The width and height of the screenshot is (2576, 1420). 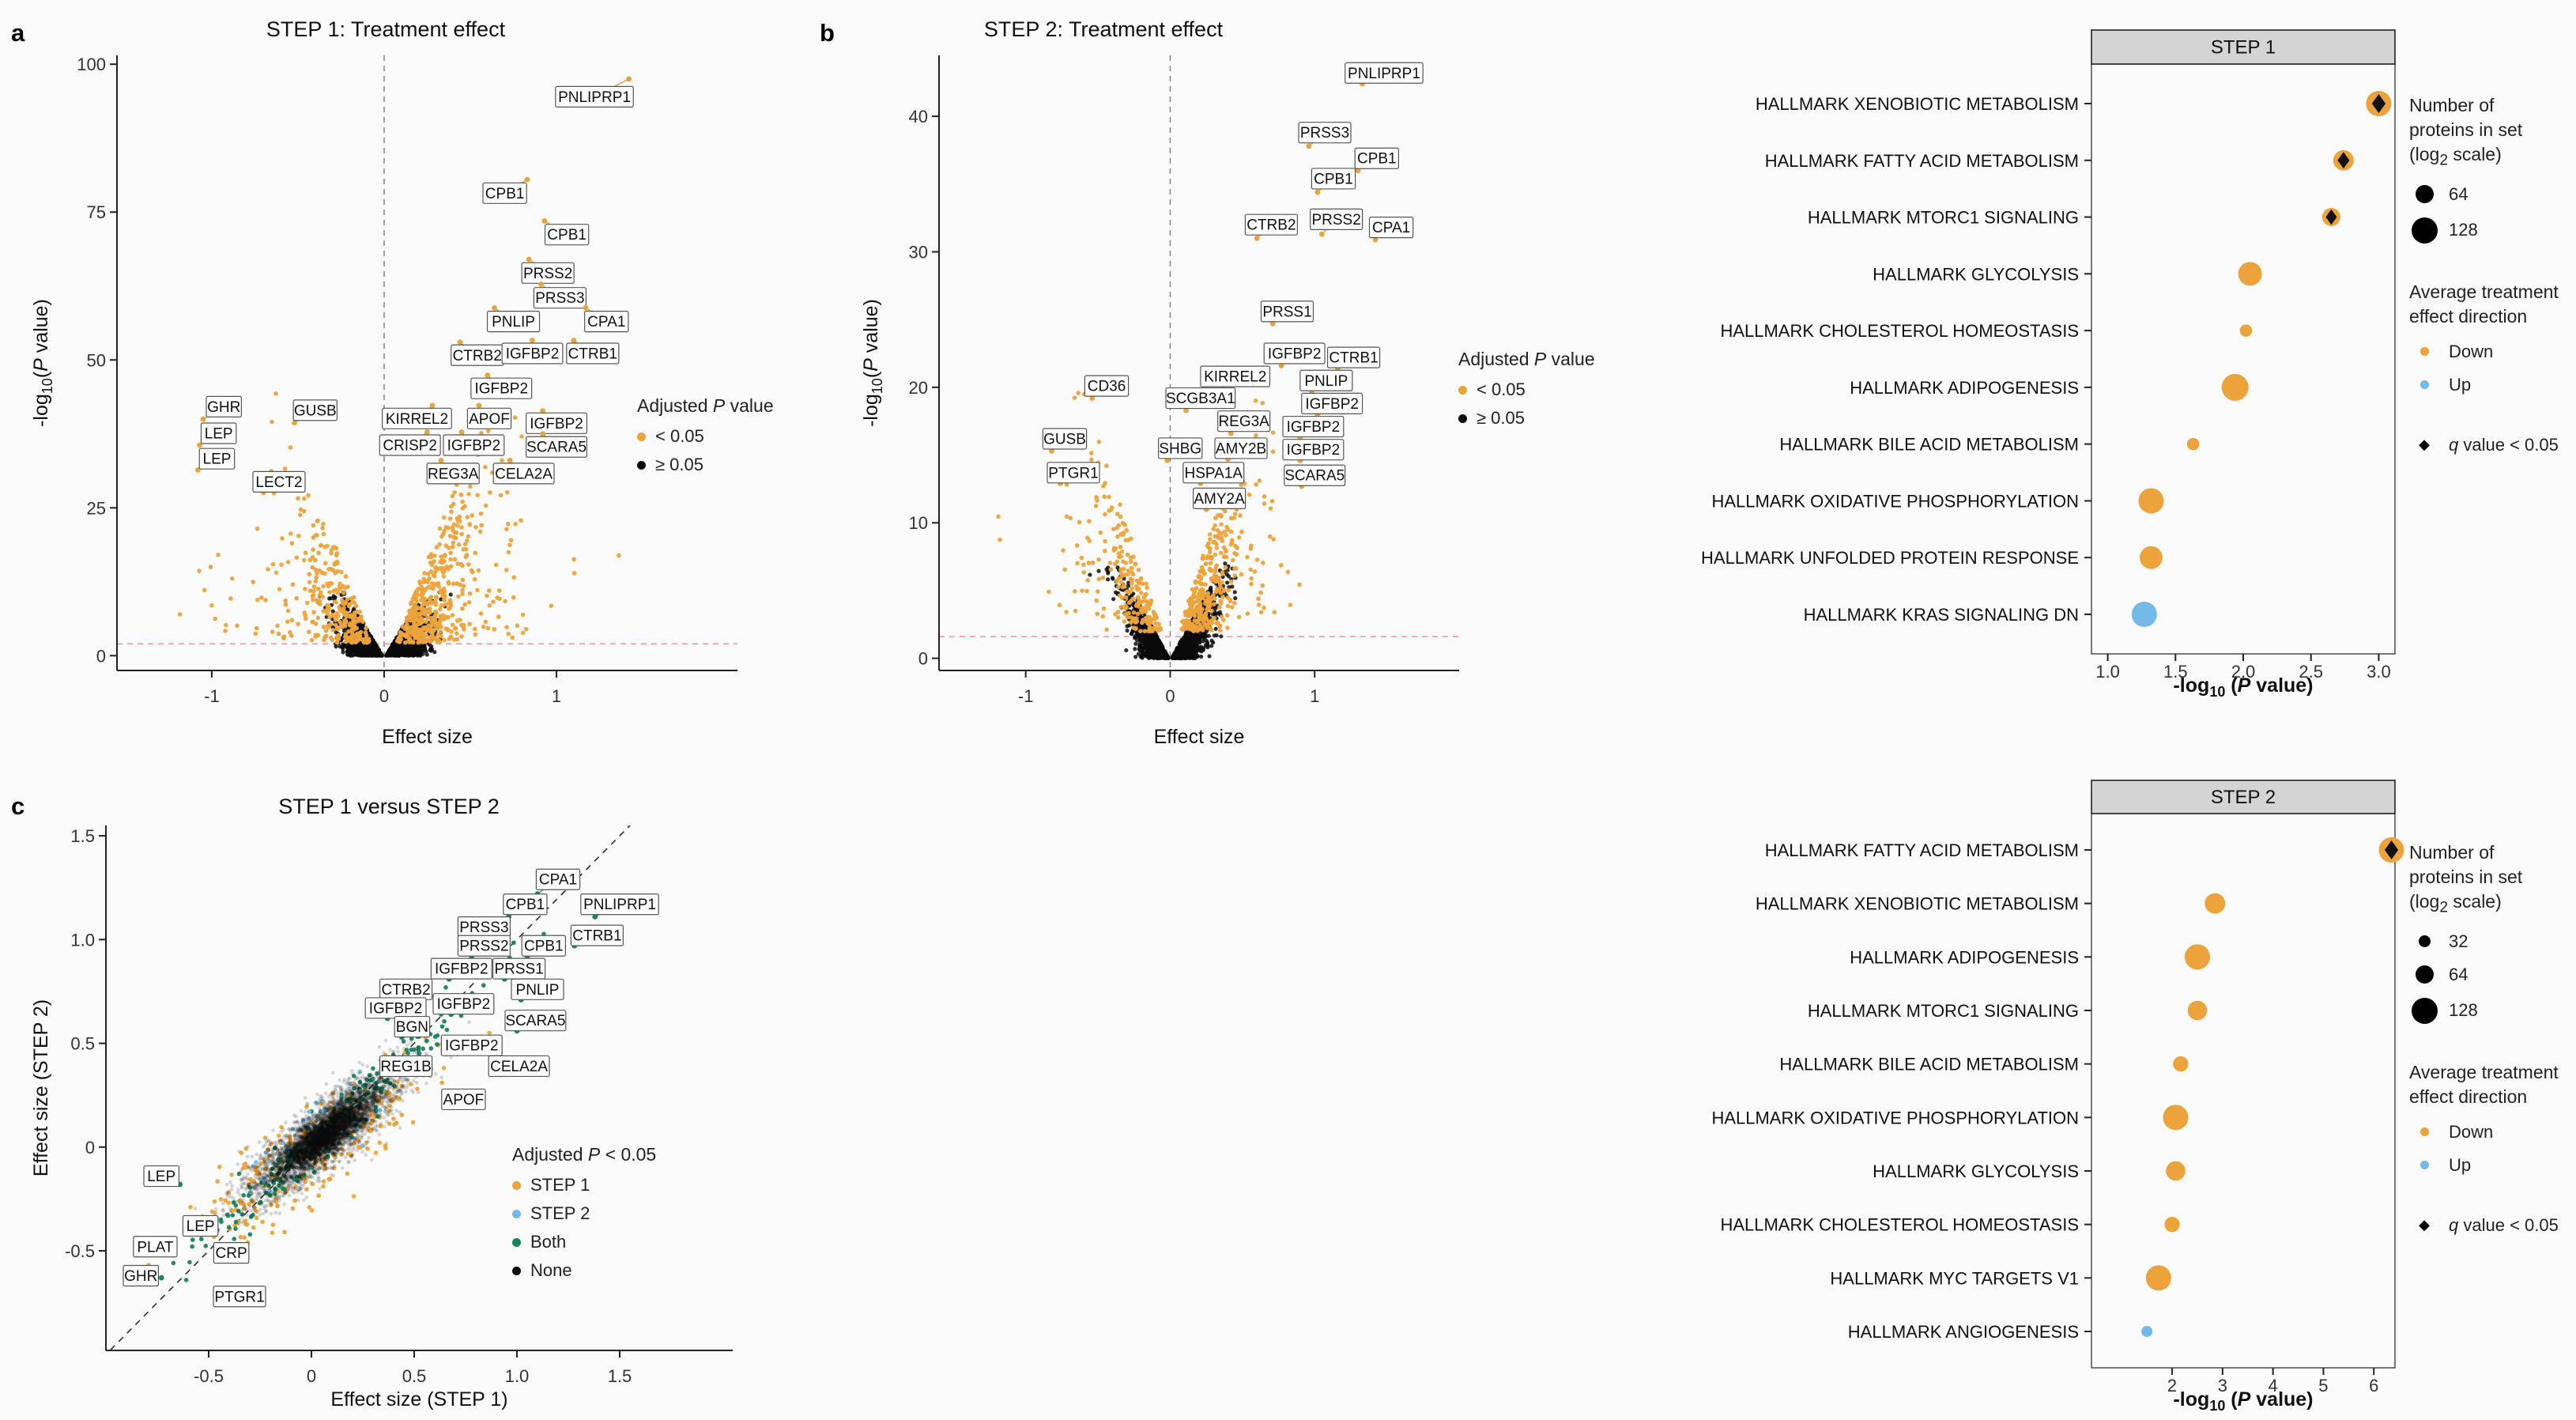 What do you see at coordinates (2331, 217) in the screenshot?
I see `q-diamond-icon` at bounding box center [2331, 217].